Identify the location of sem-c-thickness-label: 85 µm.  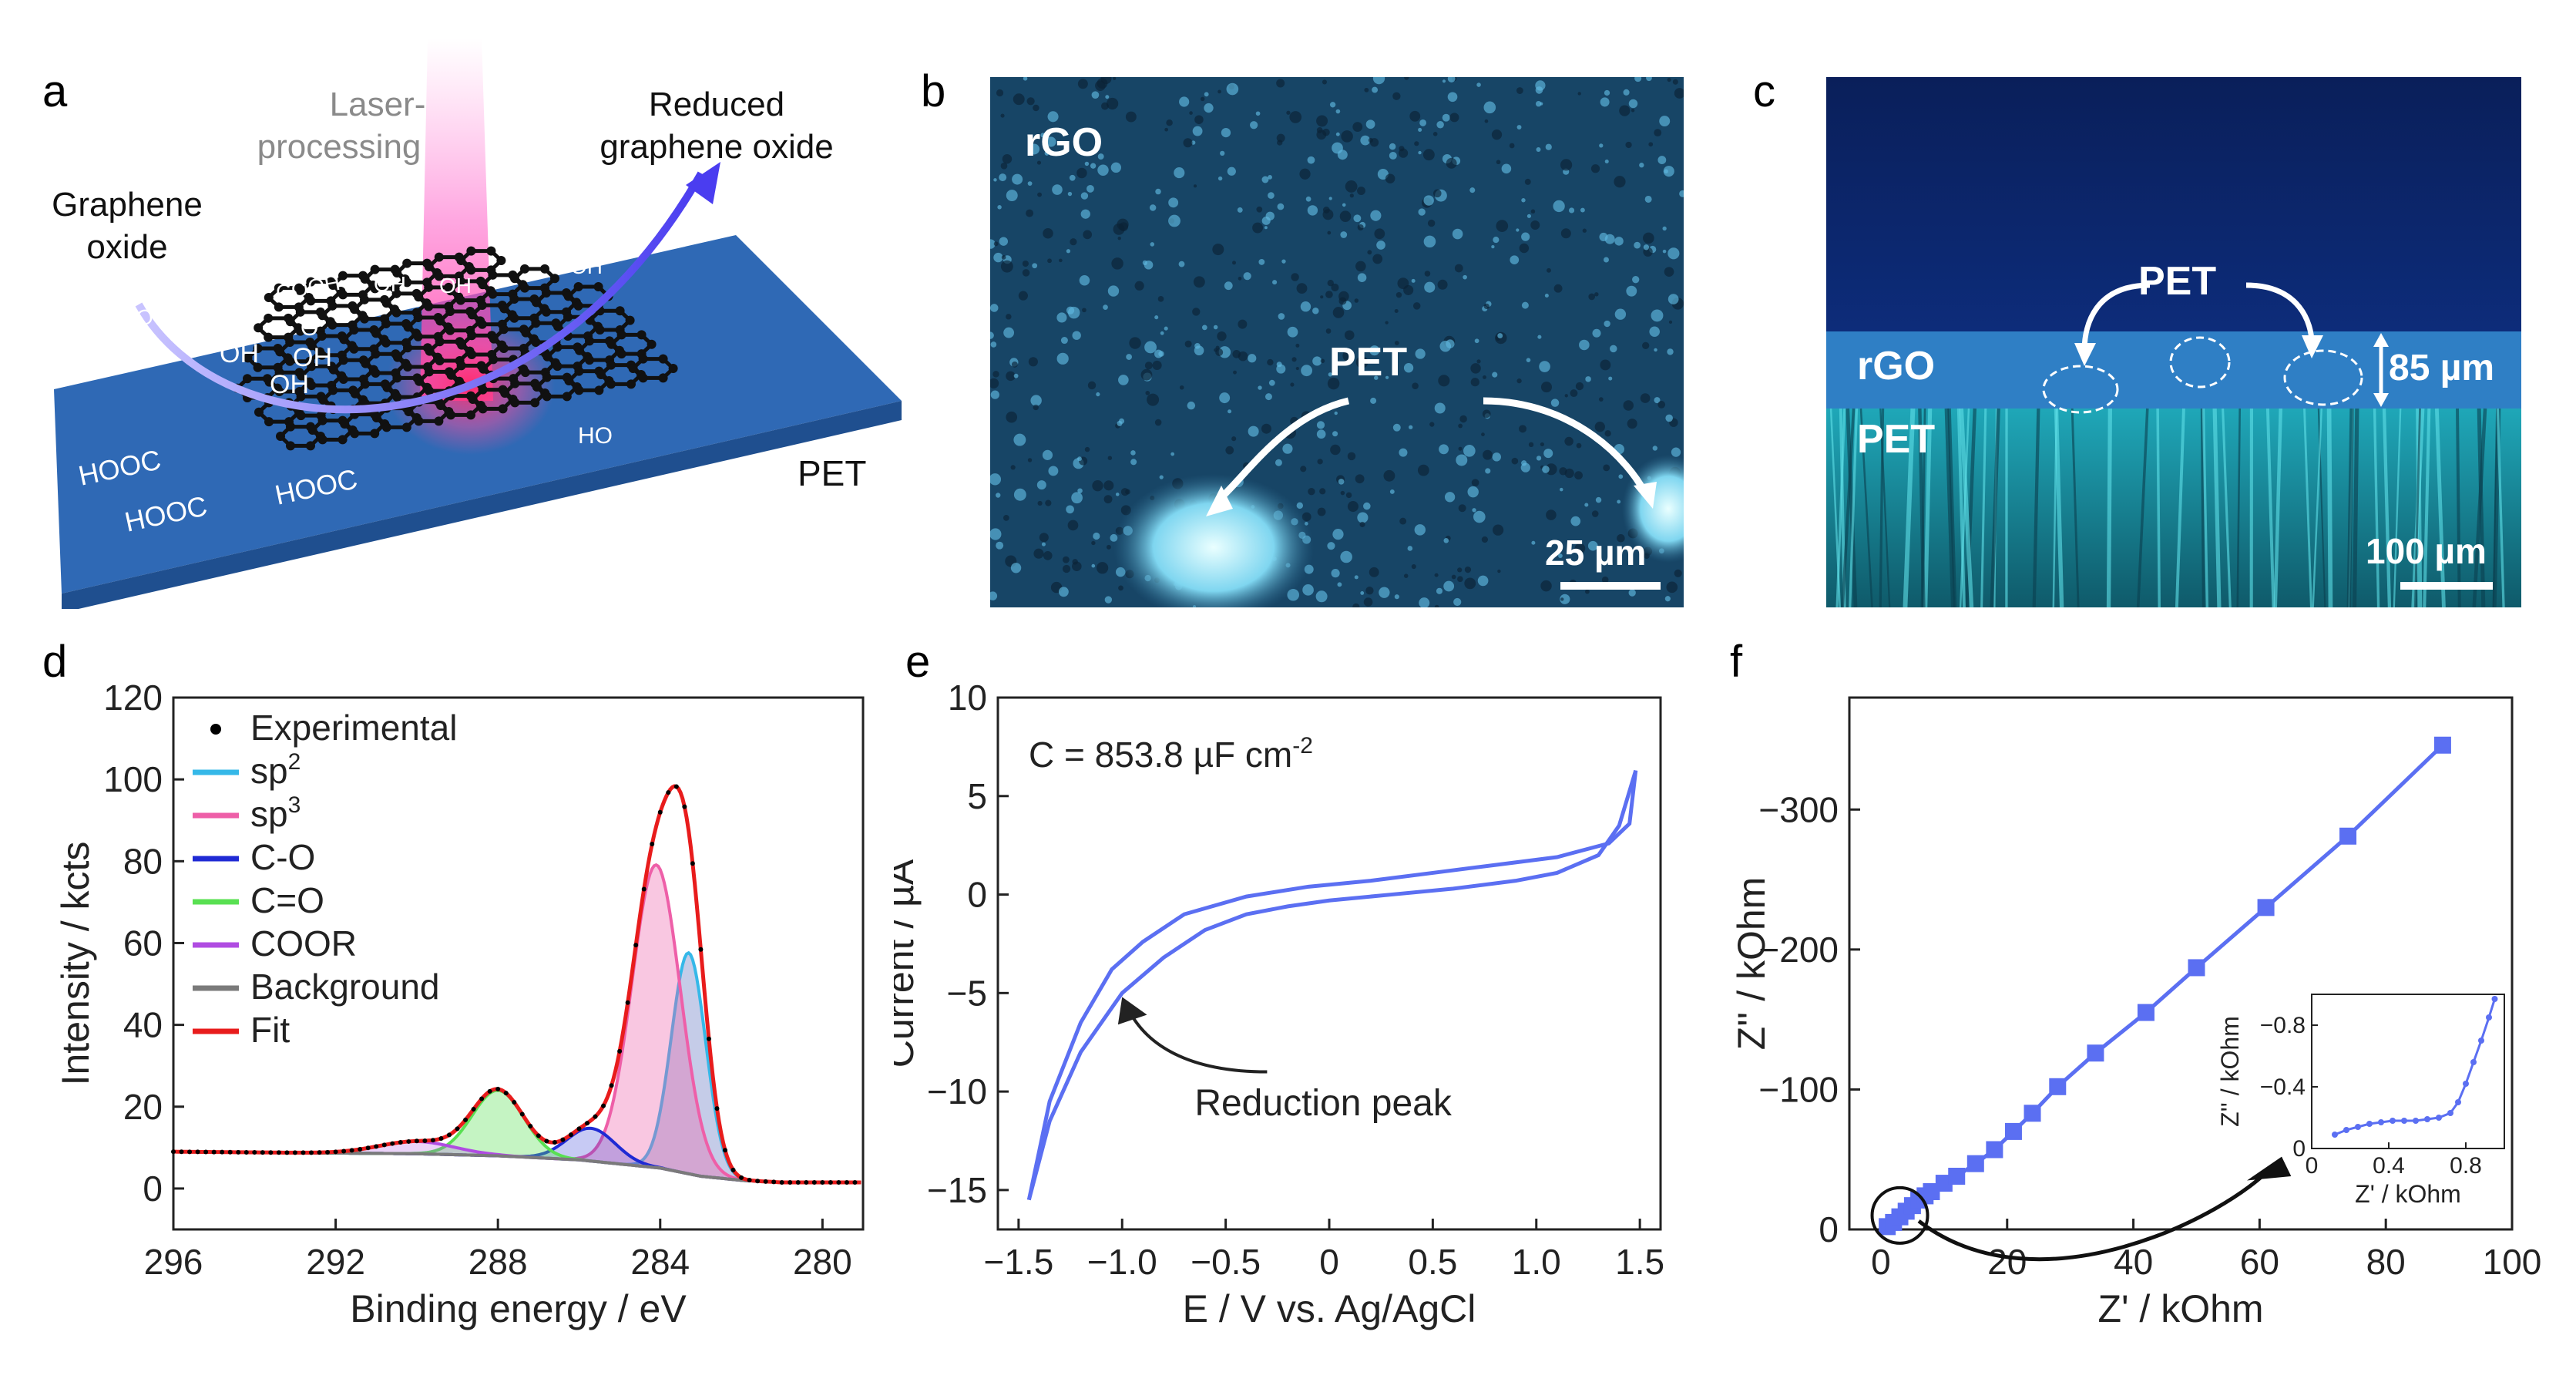
(2442, 368).